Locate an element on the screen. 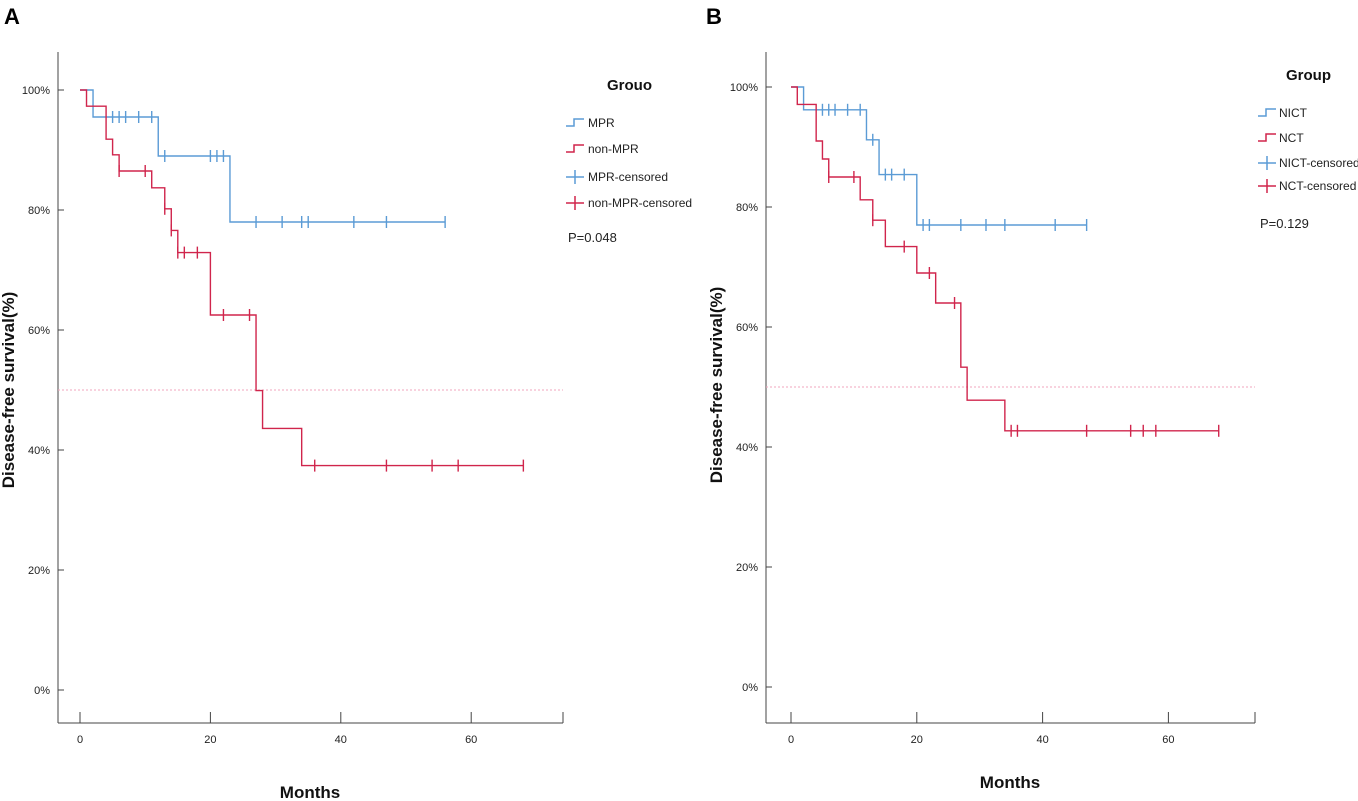 The height and width of the screenshot is (801, 1358). legend-title-a: Grouo is located at coordinates (629, 85).